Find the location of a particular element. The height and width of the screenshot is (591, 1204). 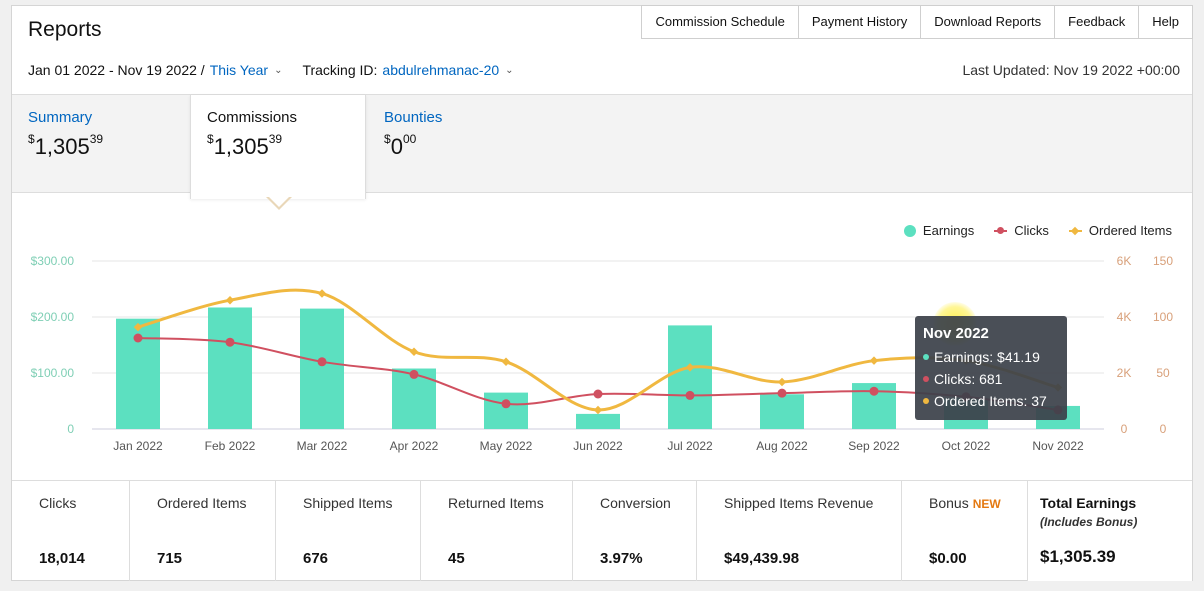

stat-shipped-items: Shipped Items 676 is located at coordinates (348, 531).